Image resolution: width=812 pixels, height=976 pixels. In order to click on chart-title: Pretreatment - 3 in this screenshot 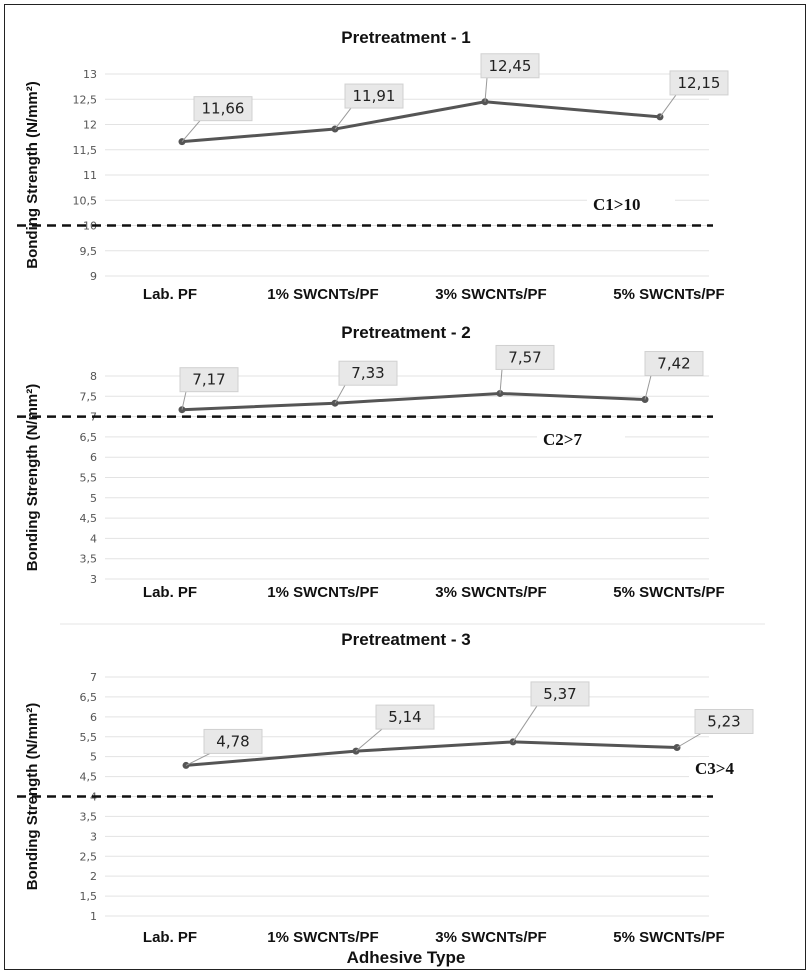, I will do `click(405, 639)`.